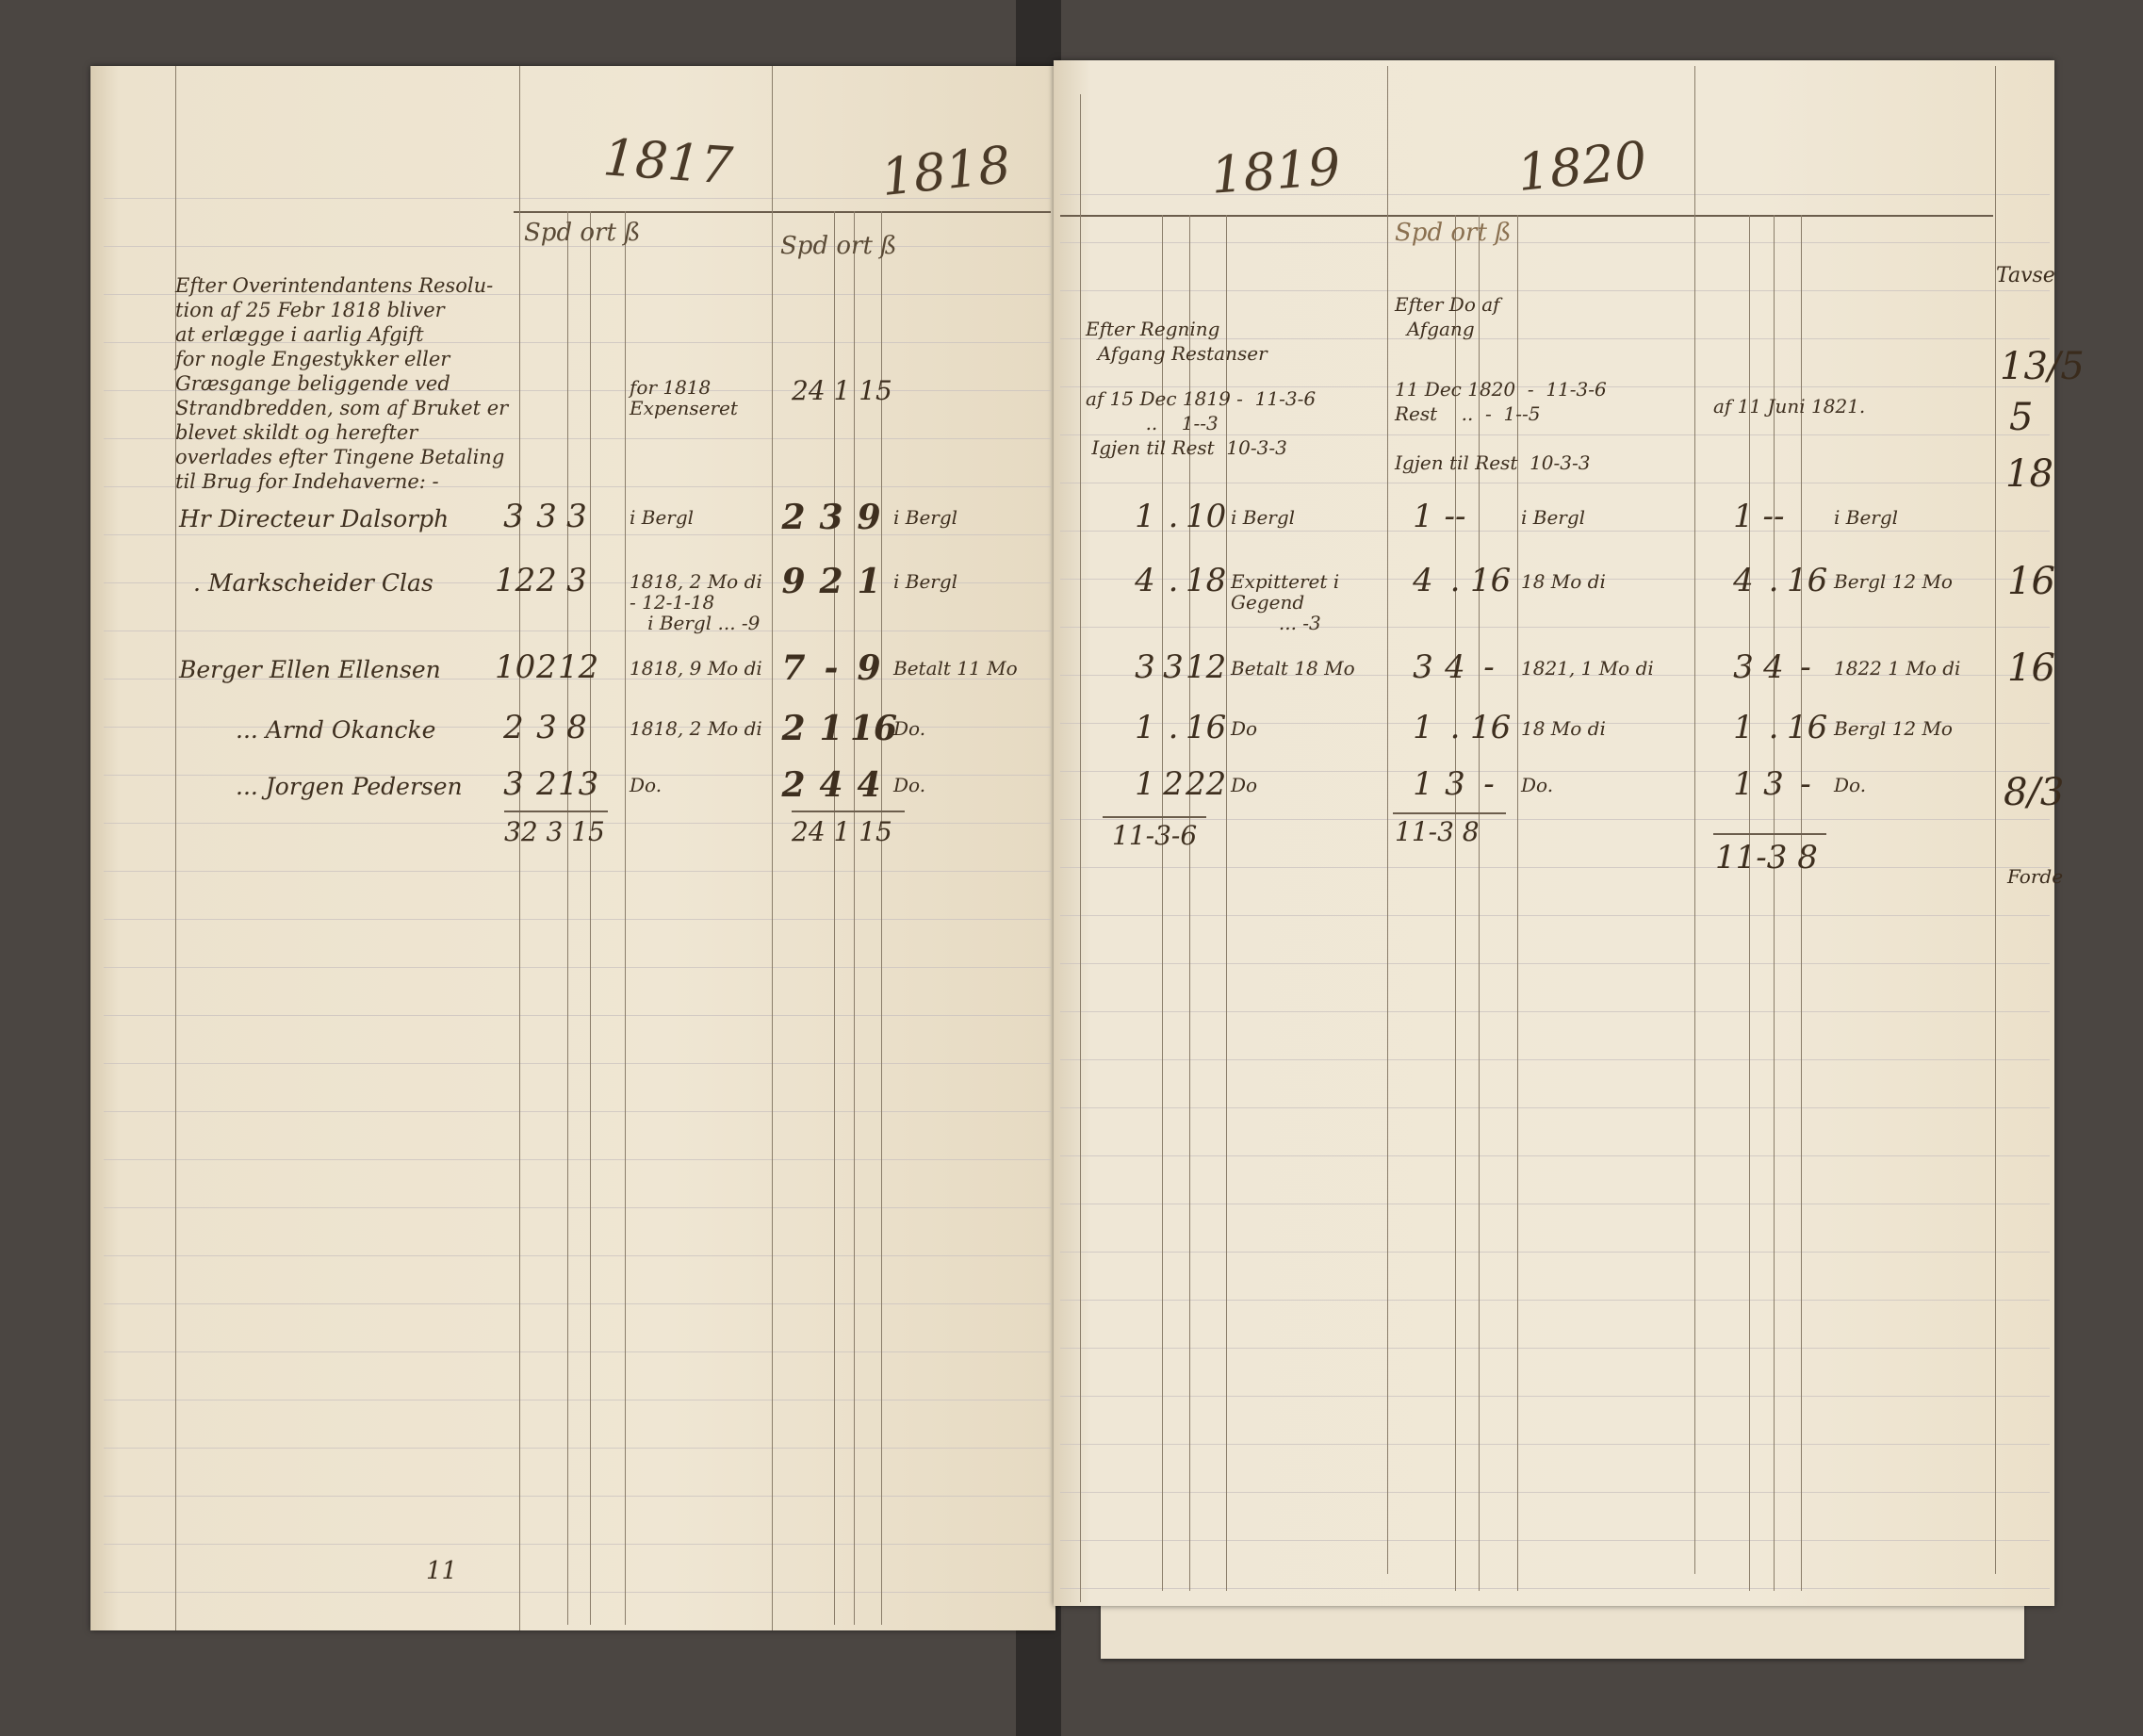  Describe the element at coordinates (1491, 580) in the screenshot. I see `amount-1820-skilling: 16` at that location.